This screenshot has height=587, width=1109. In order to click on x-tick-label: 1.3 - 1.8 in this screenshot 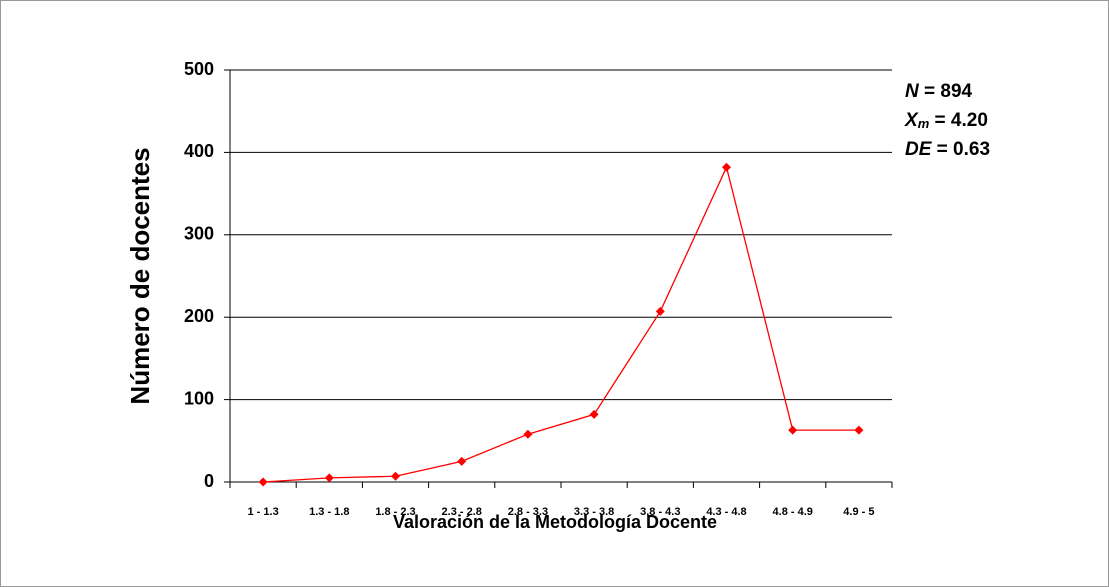, I will do `click(329, 512)`.